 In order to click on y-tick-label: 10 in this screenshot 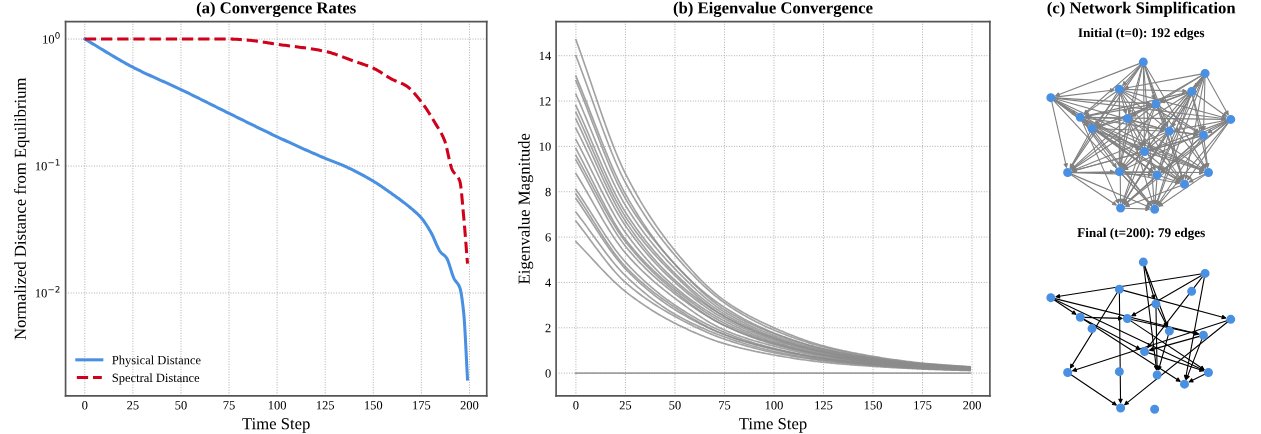, I will do `click(545, 146)`.